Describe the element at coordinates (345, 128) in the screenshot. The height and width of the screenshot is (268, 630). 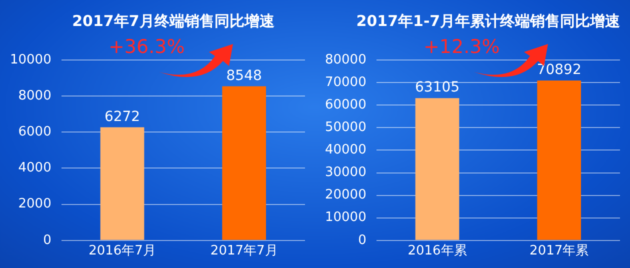
I see `y-tick-label: 50000` at that location.